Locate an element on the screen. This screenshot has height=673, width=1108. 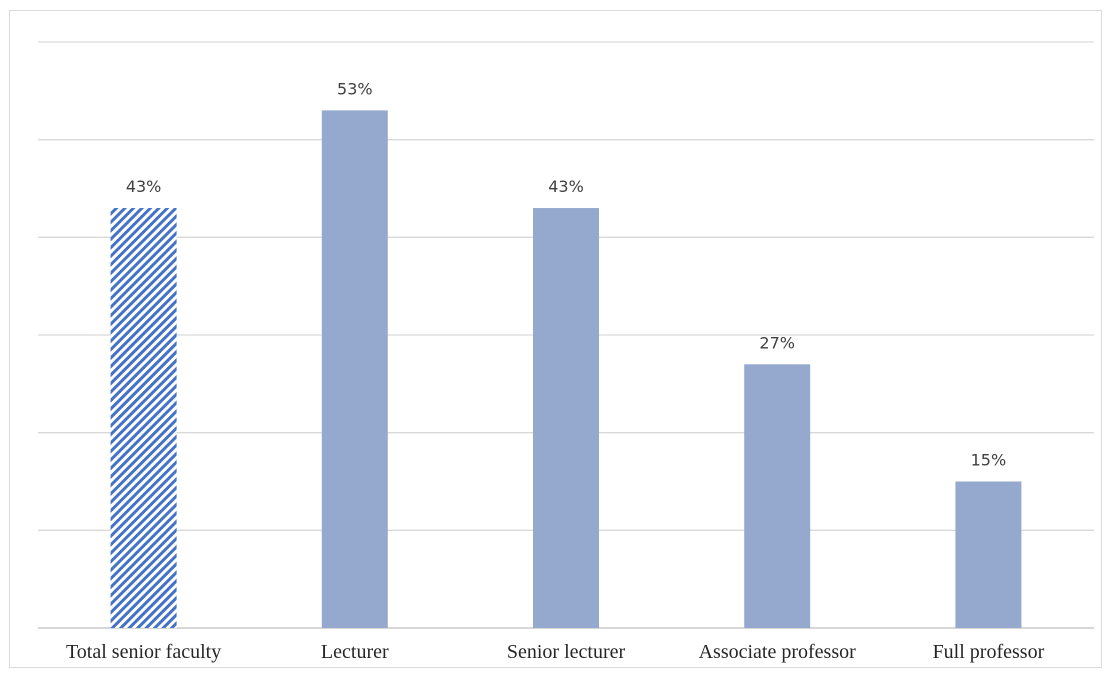
data-label: 27% is located at coordinates (777, 342).